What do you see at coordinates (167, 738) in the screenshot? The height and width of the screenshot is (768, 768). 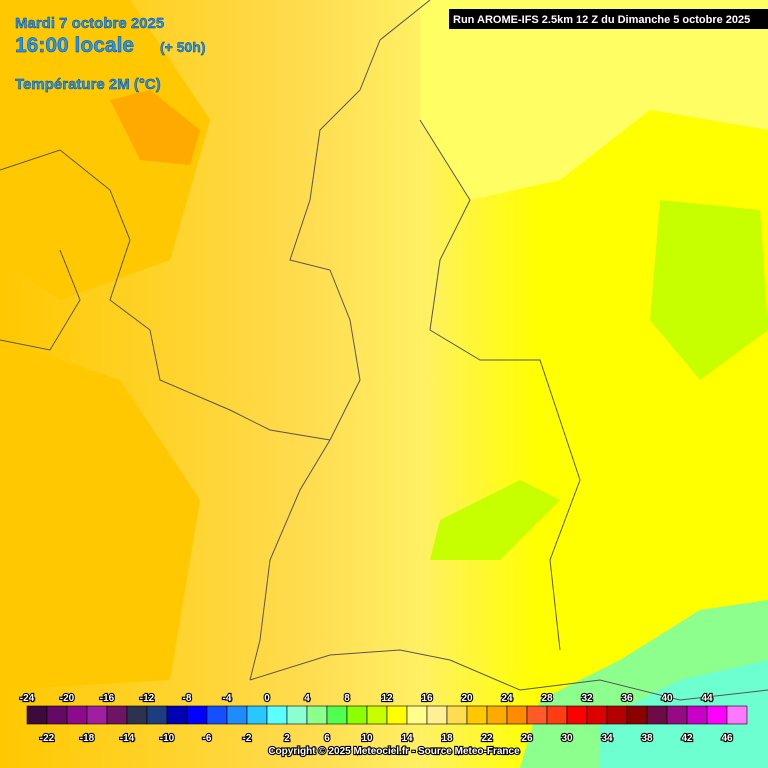 I see `legend-label: -10` at bounding box center [167, 738].